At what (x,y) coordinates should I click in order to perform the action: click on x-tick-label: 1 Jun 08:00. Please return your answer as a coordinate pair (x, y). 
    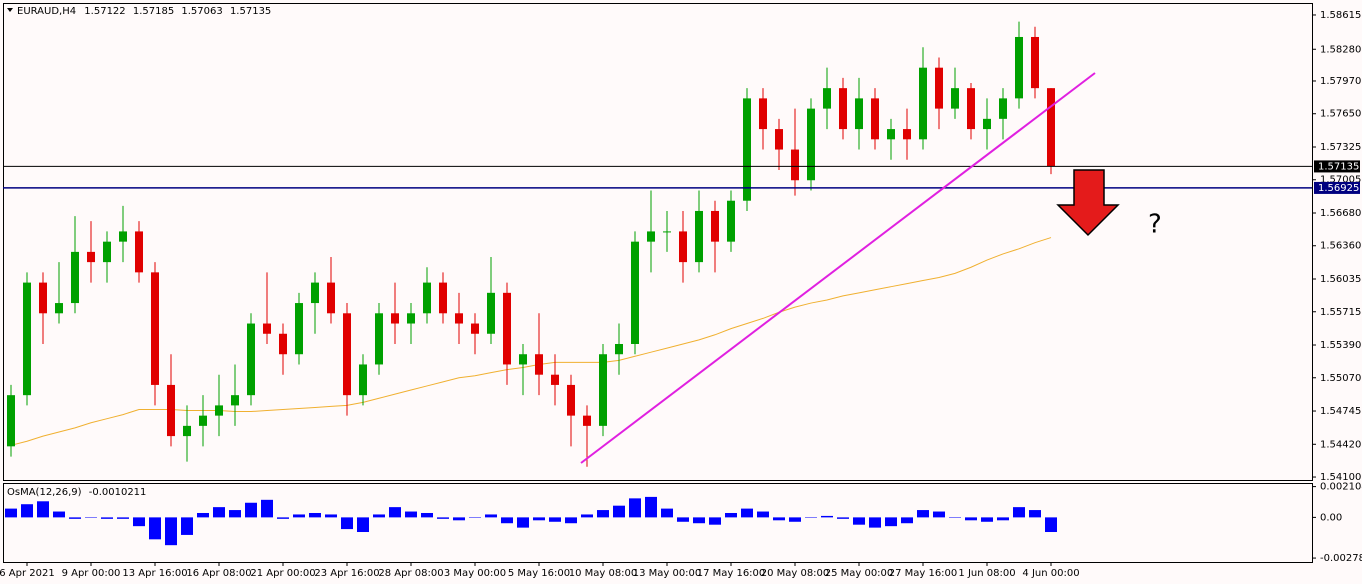
    Looking at the image, I should click on (986, 573).